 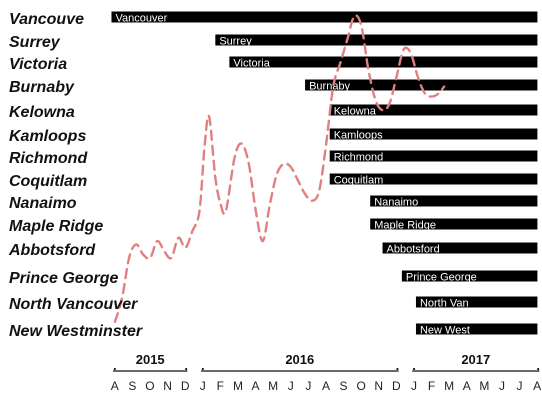 What do you see at coordinates (537, 386) in the screenshot?
I see `month-label-24: A` at bounding box center [537, 386].